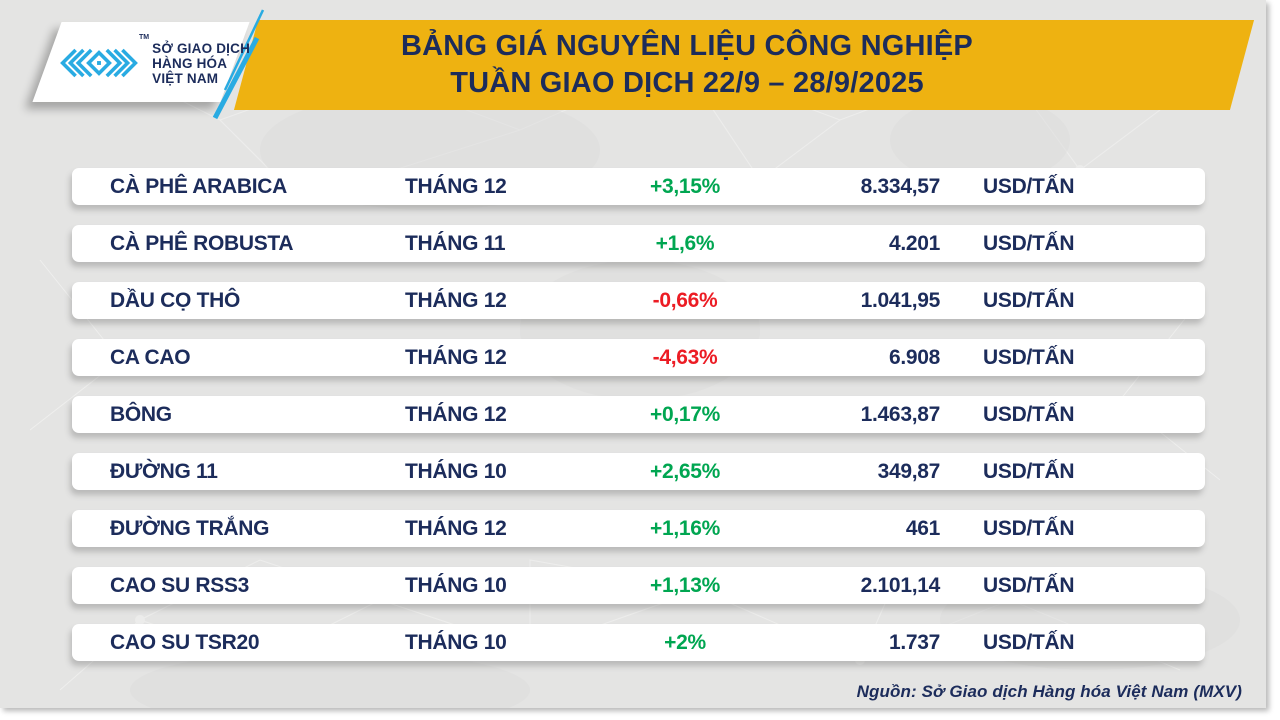  Describe the element at coordinates (900, 414) in the screenshot. I see `price-value: 1.463,87` at that location.